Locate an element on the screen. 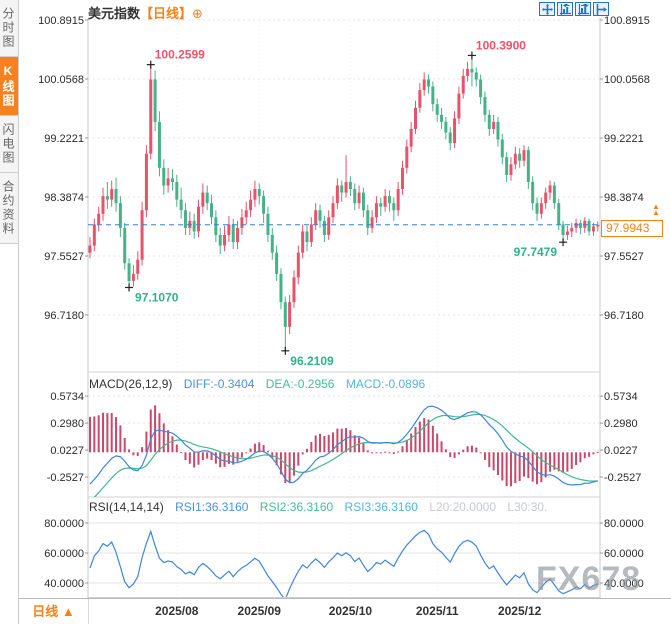  macd-diff-value: DIFF:-0.3404 is located at coordinates (219, 384).